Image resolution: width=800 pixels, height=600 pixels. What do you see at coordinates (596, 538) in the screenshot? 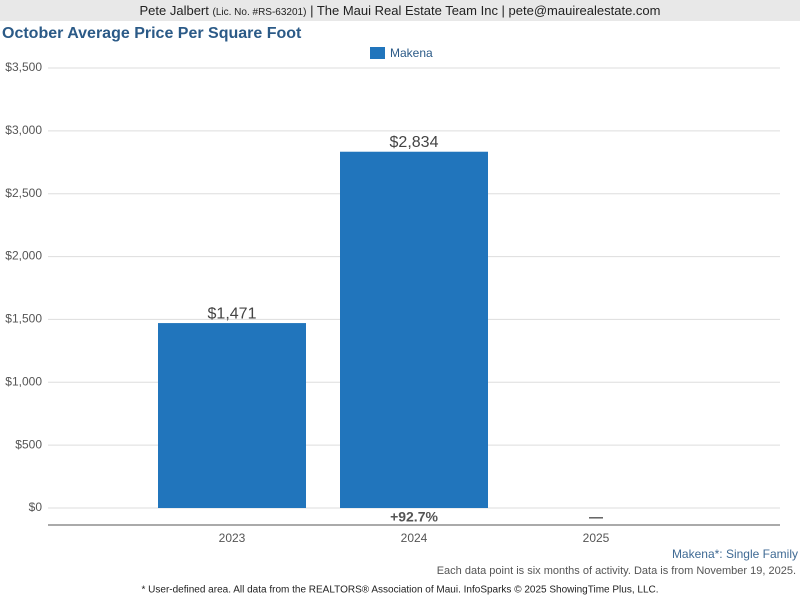
I see `x-tick-label: 2025` at bounding box center [596, 538].